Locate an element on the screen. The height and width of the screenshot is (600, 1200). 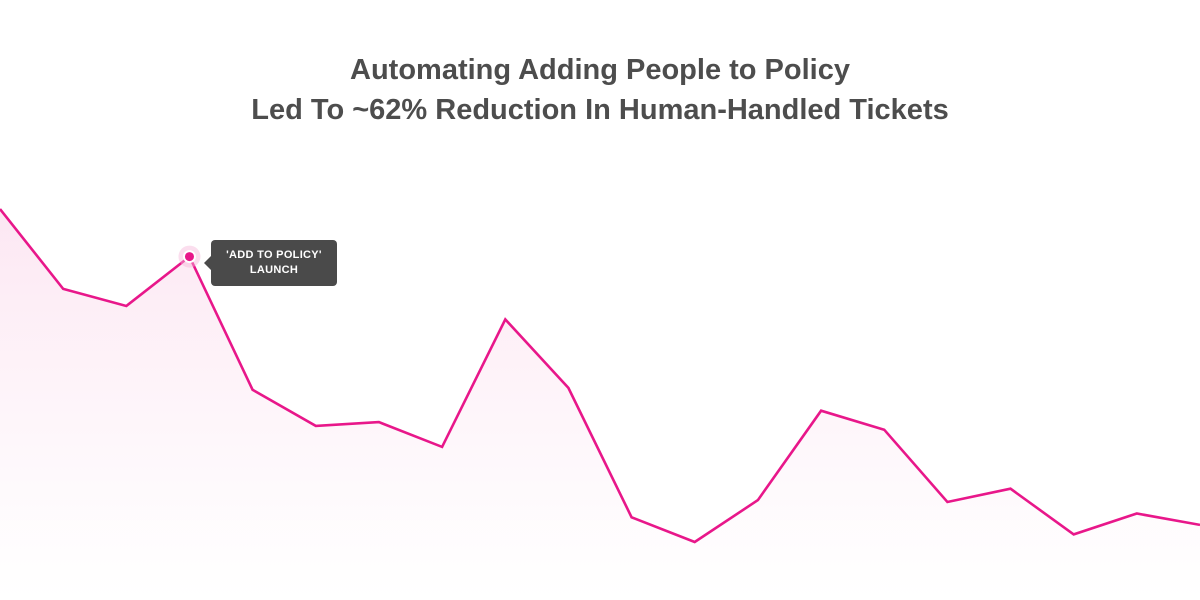
highlight-point-layer is located at coordinates (189, 256).